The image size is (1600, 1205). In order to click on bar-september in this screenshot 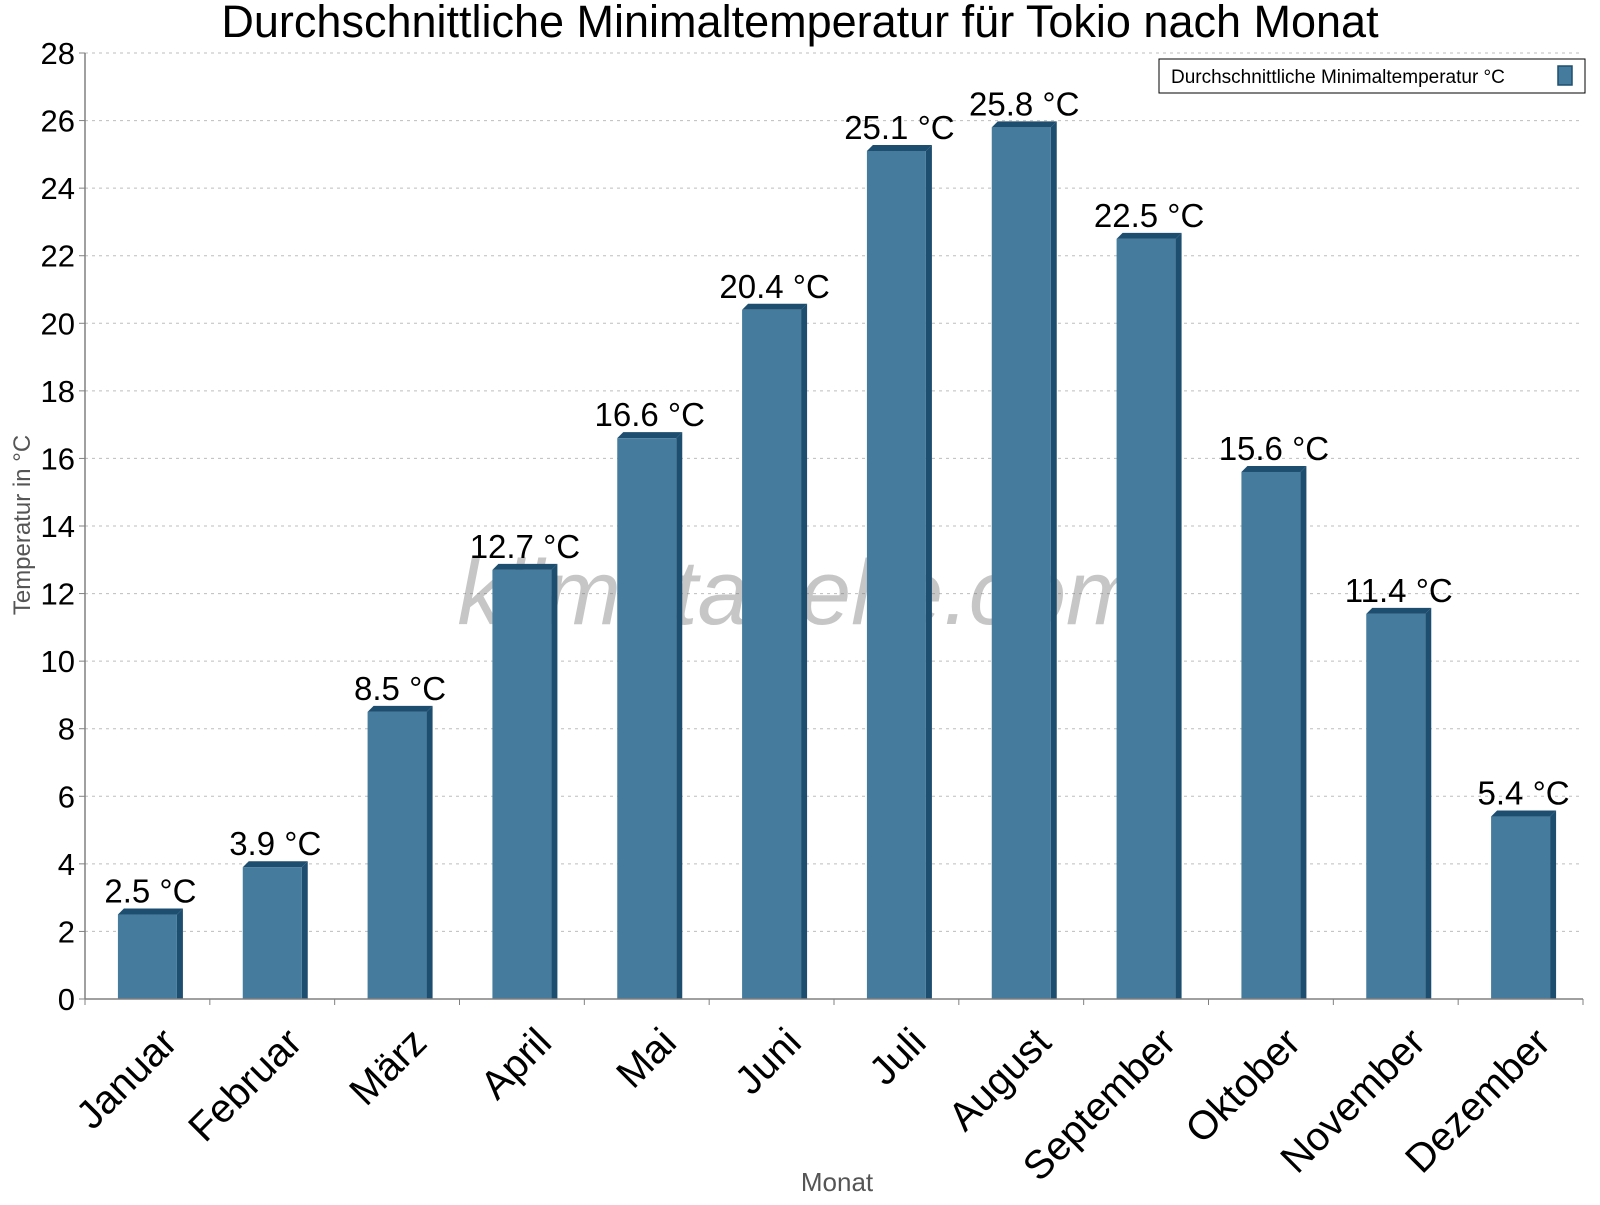, I will do `click(1149, 616)`.